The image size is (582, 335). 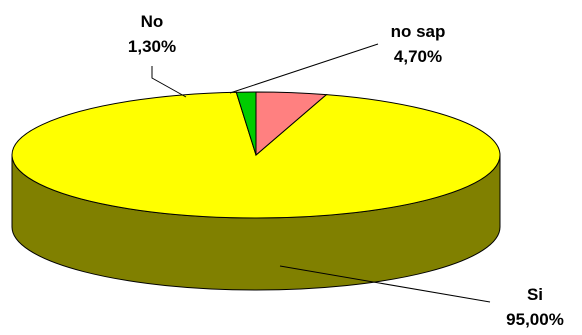 I want to click on data-label-no-value: 1,30%, so click(x=152, y=46).